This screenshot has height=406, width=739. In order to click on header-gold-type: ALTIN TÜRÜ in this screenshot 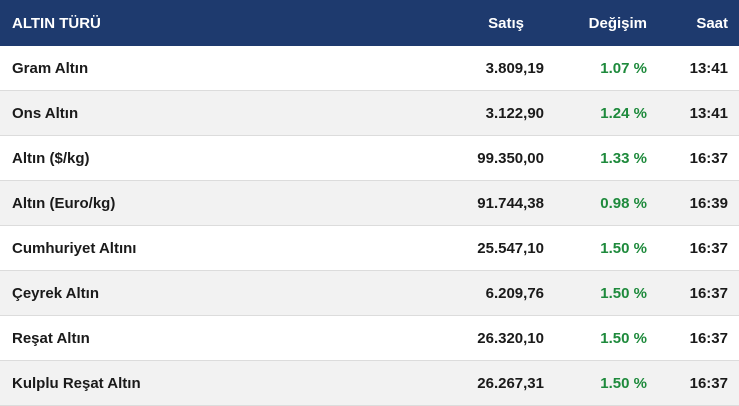, I will do `click(166, 23)`.